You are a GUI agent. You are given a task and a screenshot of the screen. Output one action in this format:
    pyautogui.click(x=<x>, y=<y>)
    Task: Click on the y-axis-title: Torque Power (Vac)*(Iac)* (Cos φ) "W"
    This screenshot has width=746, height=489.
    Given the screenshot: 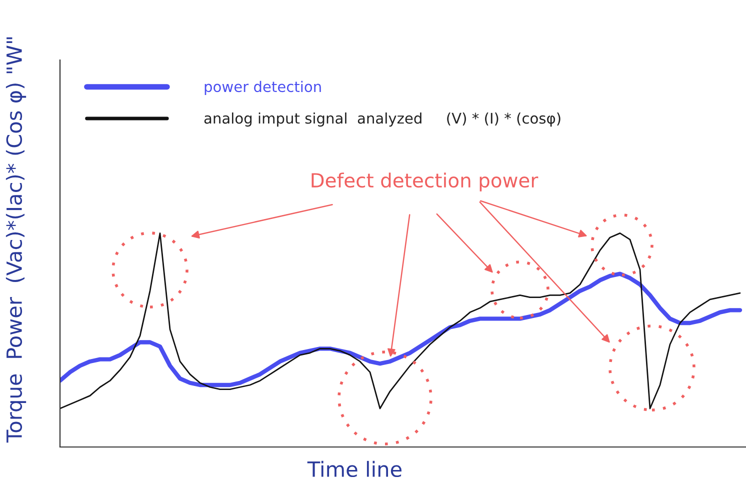 What is the action you would take?
    pyautogui.click(x=16, y=240)
    